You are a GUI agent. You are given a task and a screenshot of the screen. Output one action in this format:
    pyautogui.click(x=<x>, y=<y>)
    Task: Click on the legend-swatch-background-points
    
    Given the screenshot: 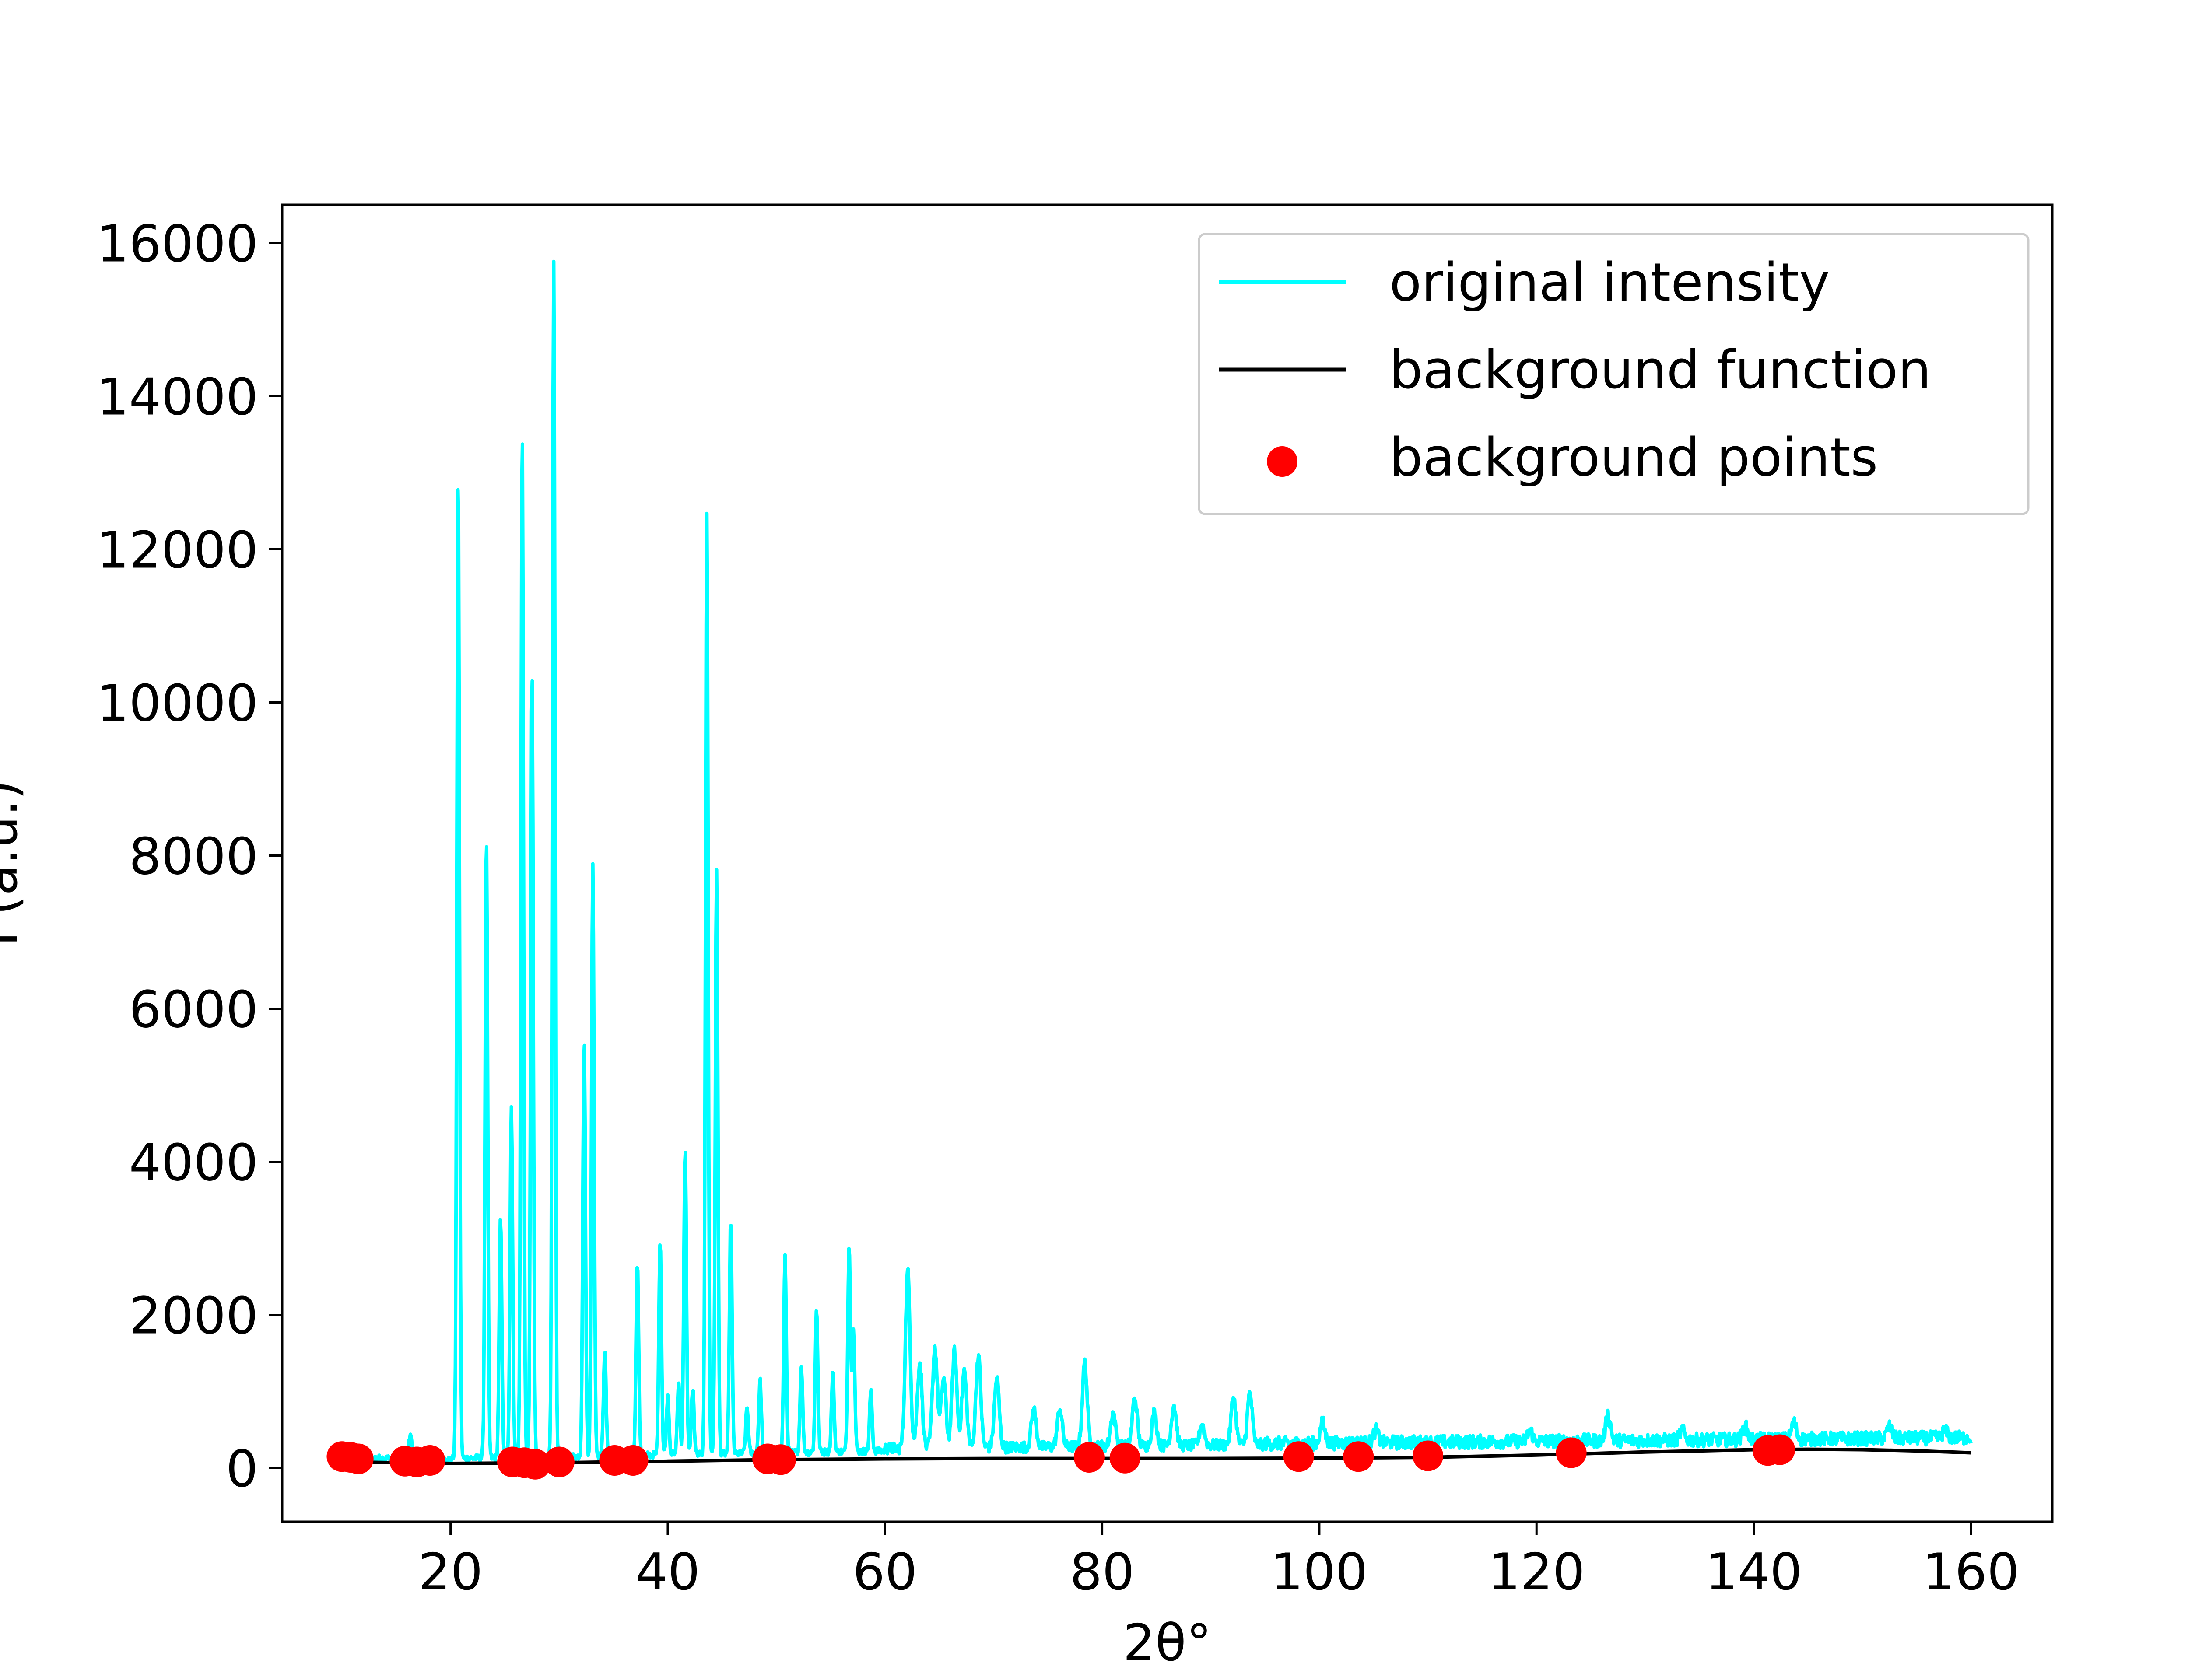 What is the action you would take?
    pyautogui.click(x=1282, y=461)
    